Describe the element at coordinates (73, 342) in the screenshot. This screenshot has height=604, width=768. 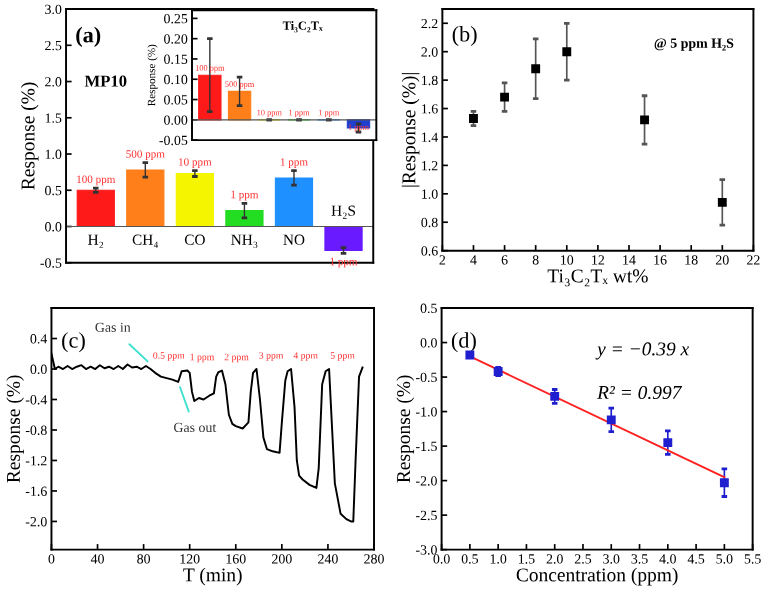
I see `annotation: (c)` at that location.